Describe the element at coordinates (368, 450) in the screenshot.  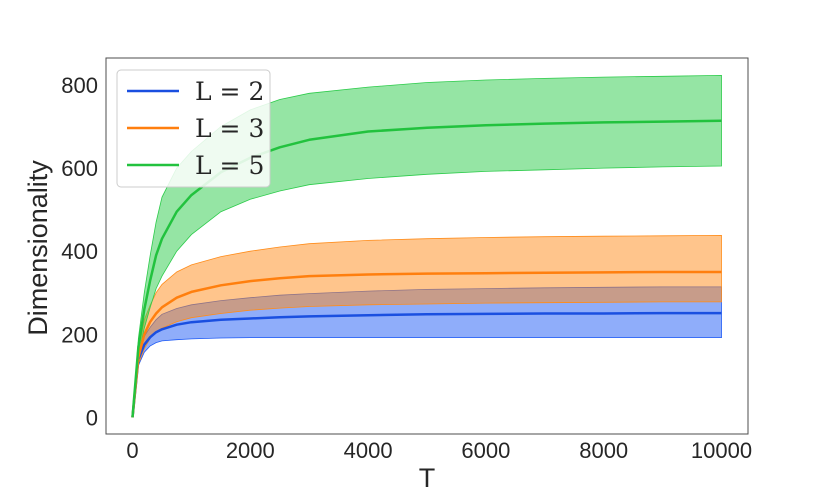
I see `x-tick-label: 4000` at that location.